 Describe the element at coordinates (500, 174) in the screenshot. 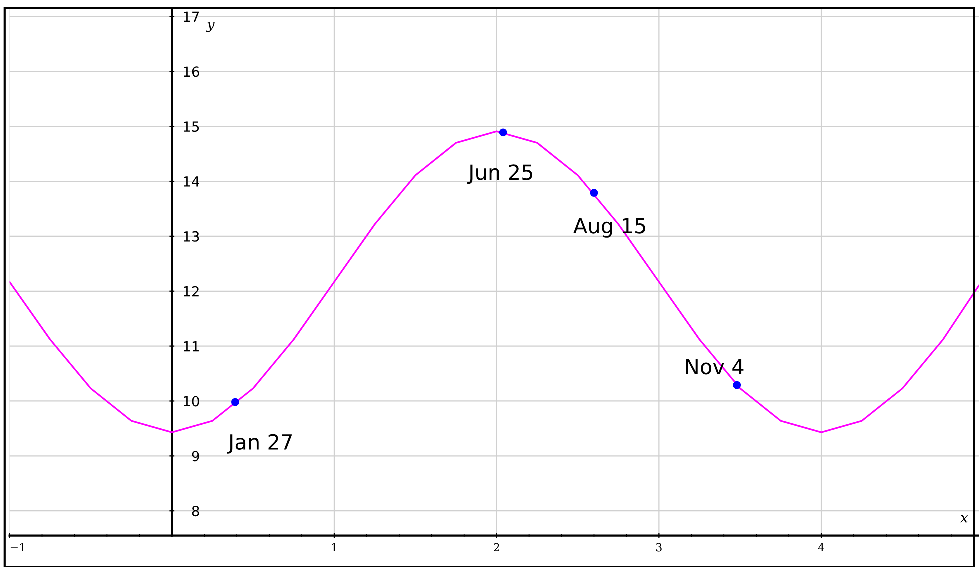

I see `annotation: Jun 25` at that location.